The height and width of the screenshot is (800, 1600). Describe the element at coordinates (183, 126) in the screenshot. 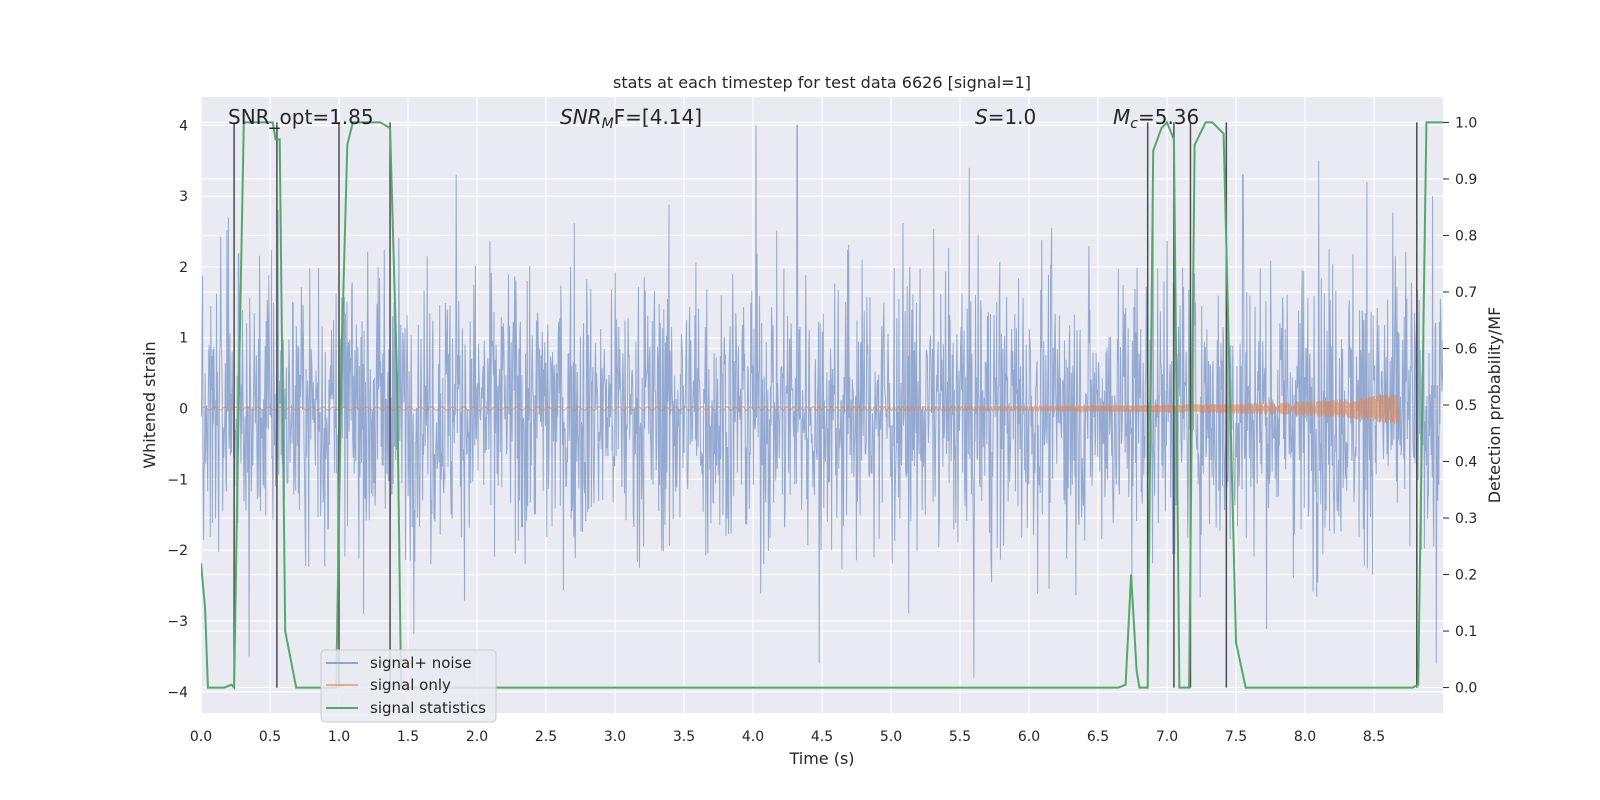

I see `y-tick-label-left: 4` at that location.